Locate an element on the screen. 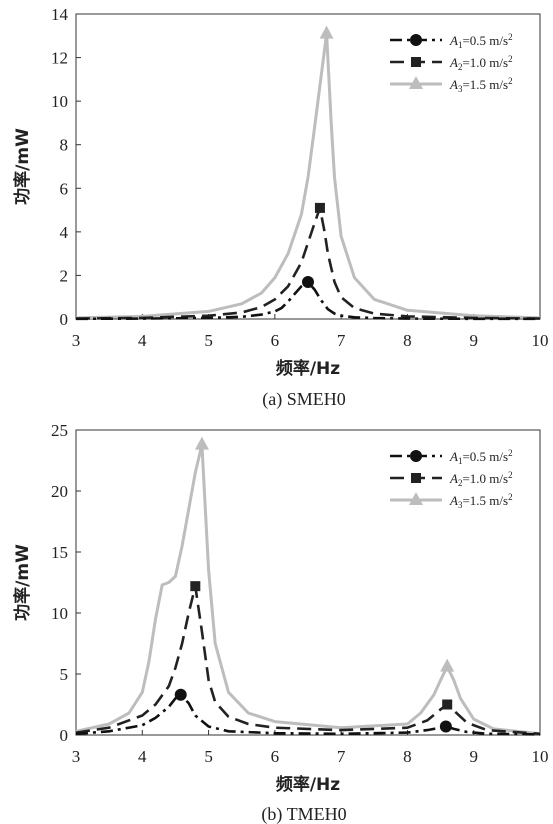  chart-caption: (b) TMEH0 is located at coordinates (303, 814).